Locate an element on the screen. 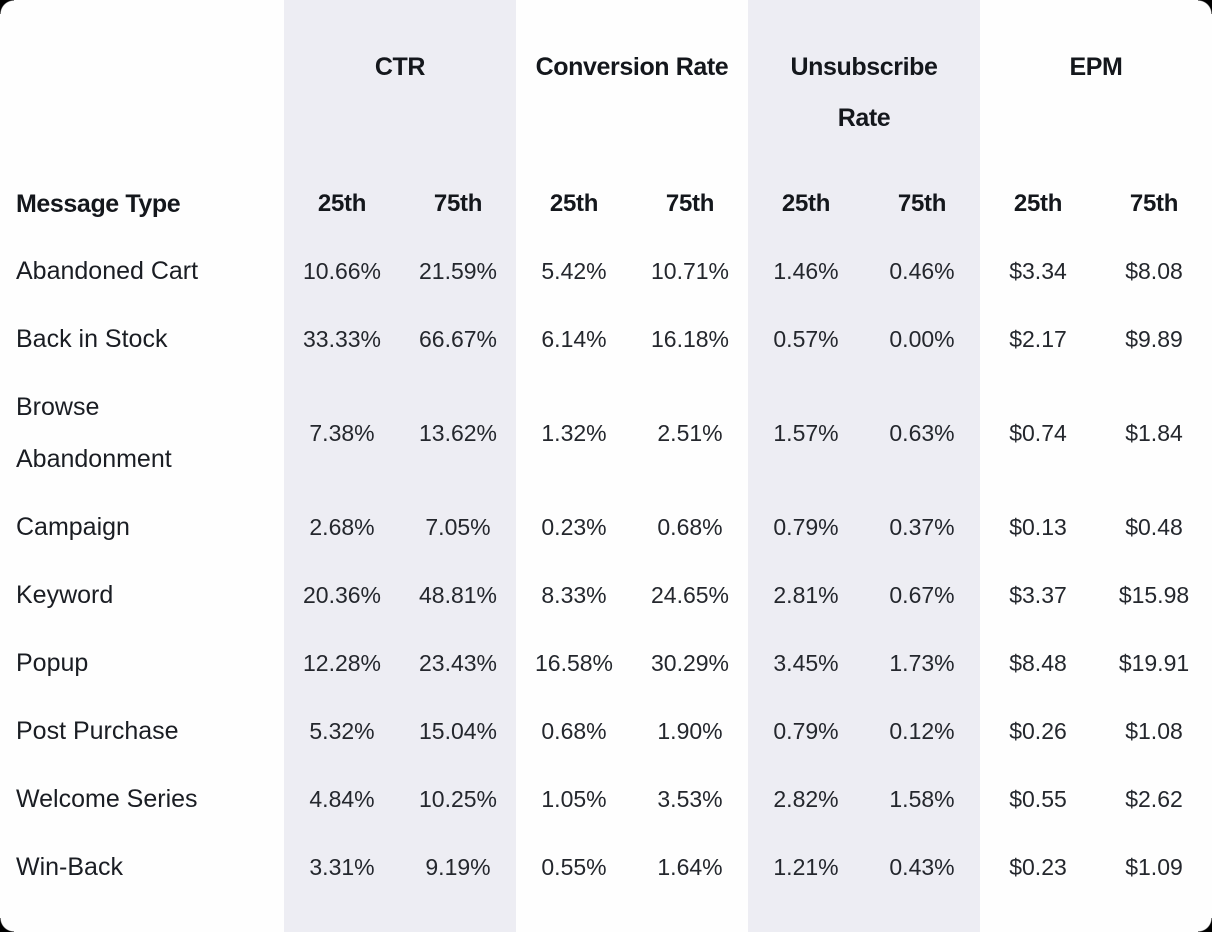  cell-post-purchase-epm-75th: $1.08 is located at coordinates (1154, 730).